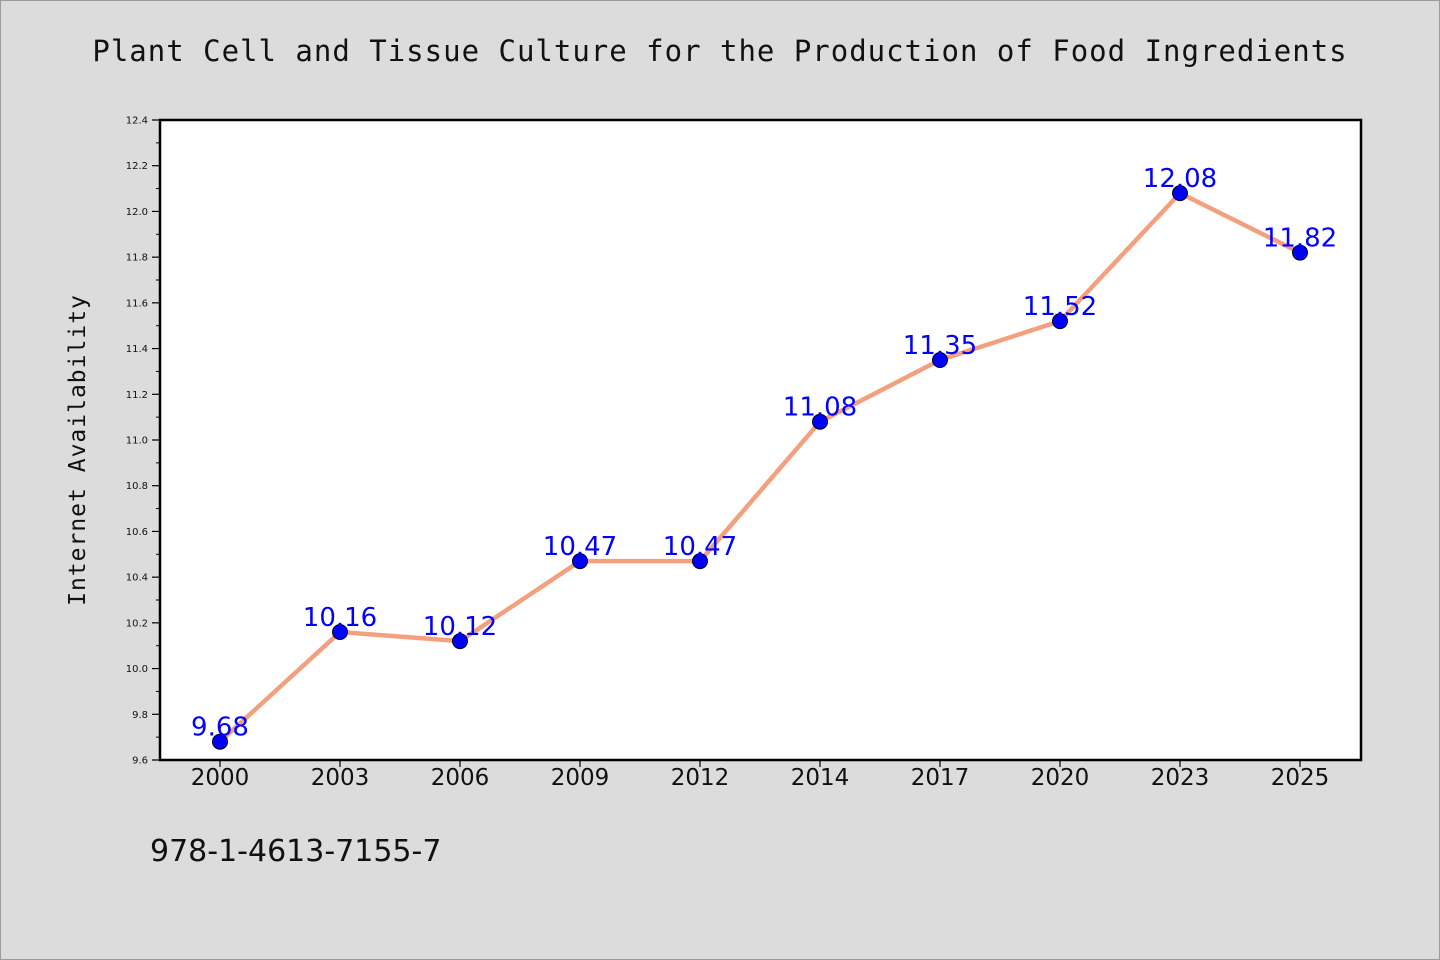 Image resolution: width=1440 pixels, height=960 pixels. What do you see at coordinates (140, 715) in the screenshot?
I see `y-tick-label: 9.8` at bounding box center [140, 715].